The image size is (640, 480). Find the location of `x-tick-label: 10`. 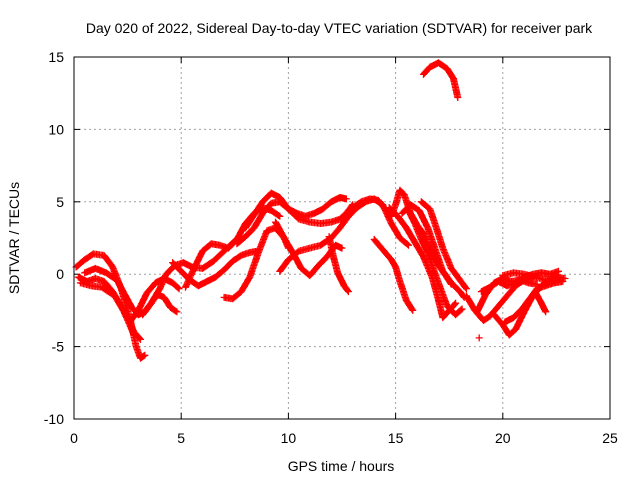

x-tick-label: 10 is located at coordinates (289, 438).